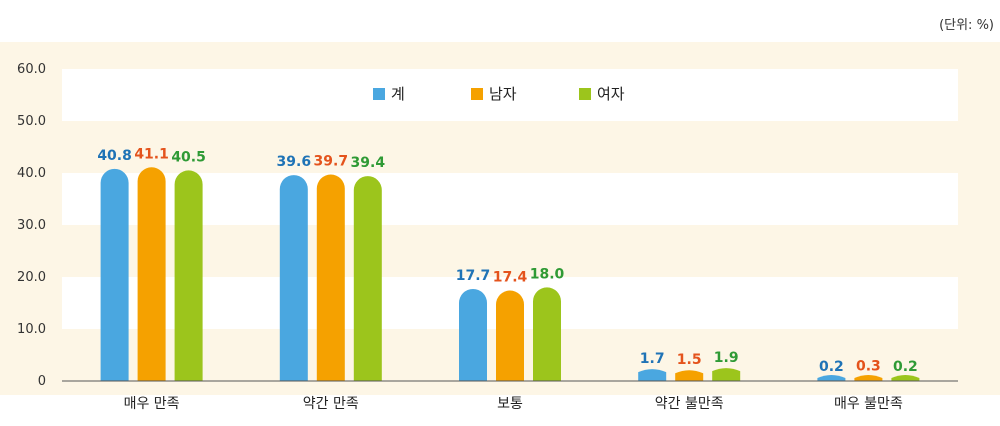 The image size is (1000, 426). I want to click on category-label: 매우 불만족, so click(868, 404).